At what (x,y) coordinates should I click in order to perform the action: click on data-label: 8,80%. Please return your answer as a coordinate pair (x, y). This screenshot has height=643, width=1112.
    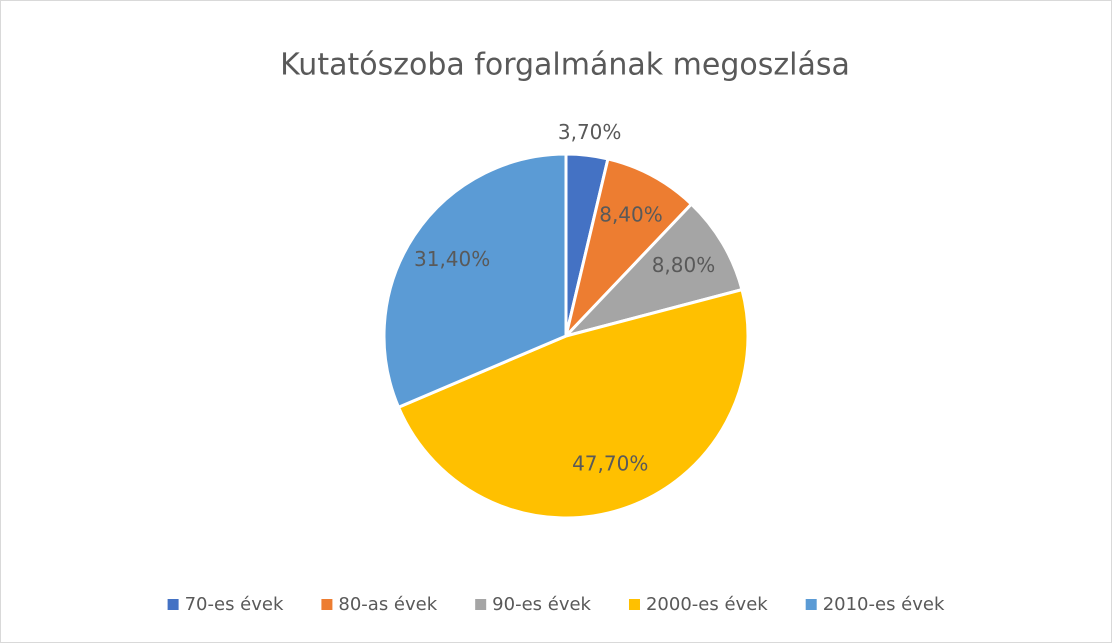
    Looking at the image, I should click on (684, 265).